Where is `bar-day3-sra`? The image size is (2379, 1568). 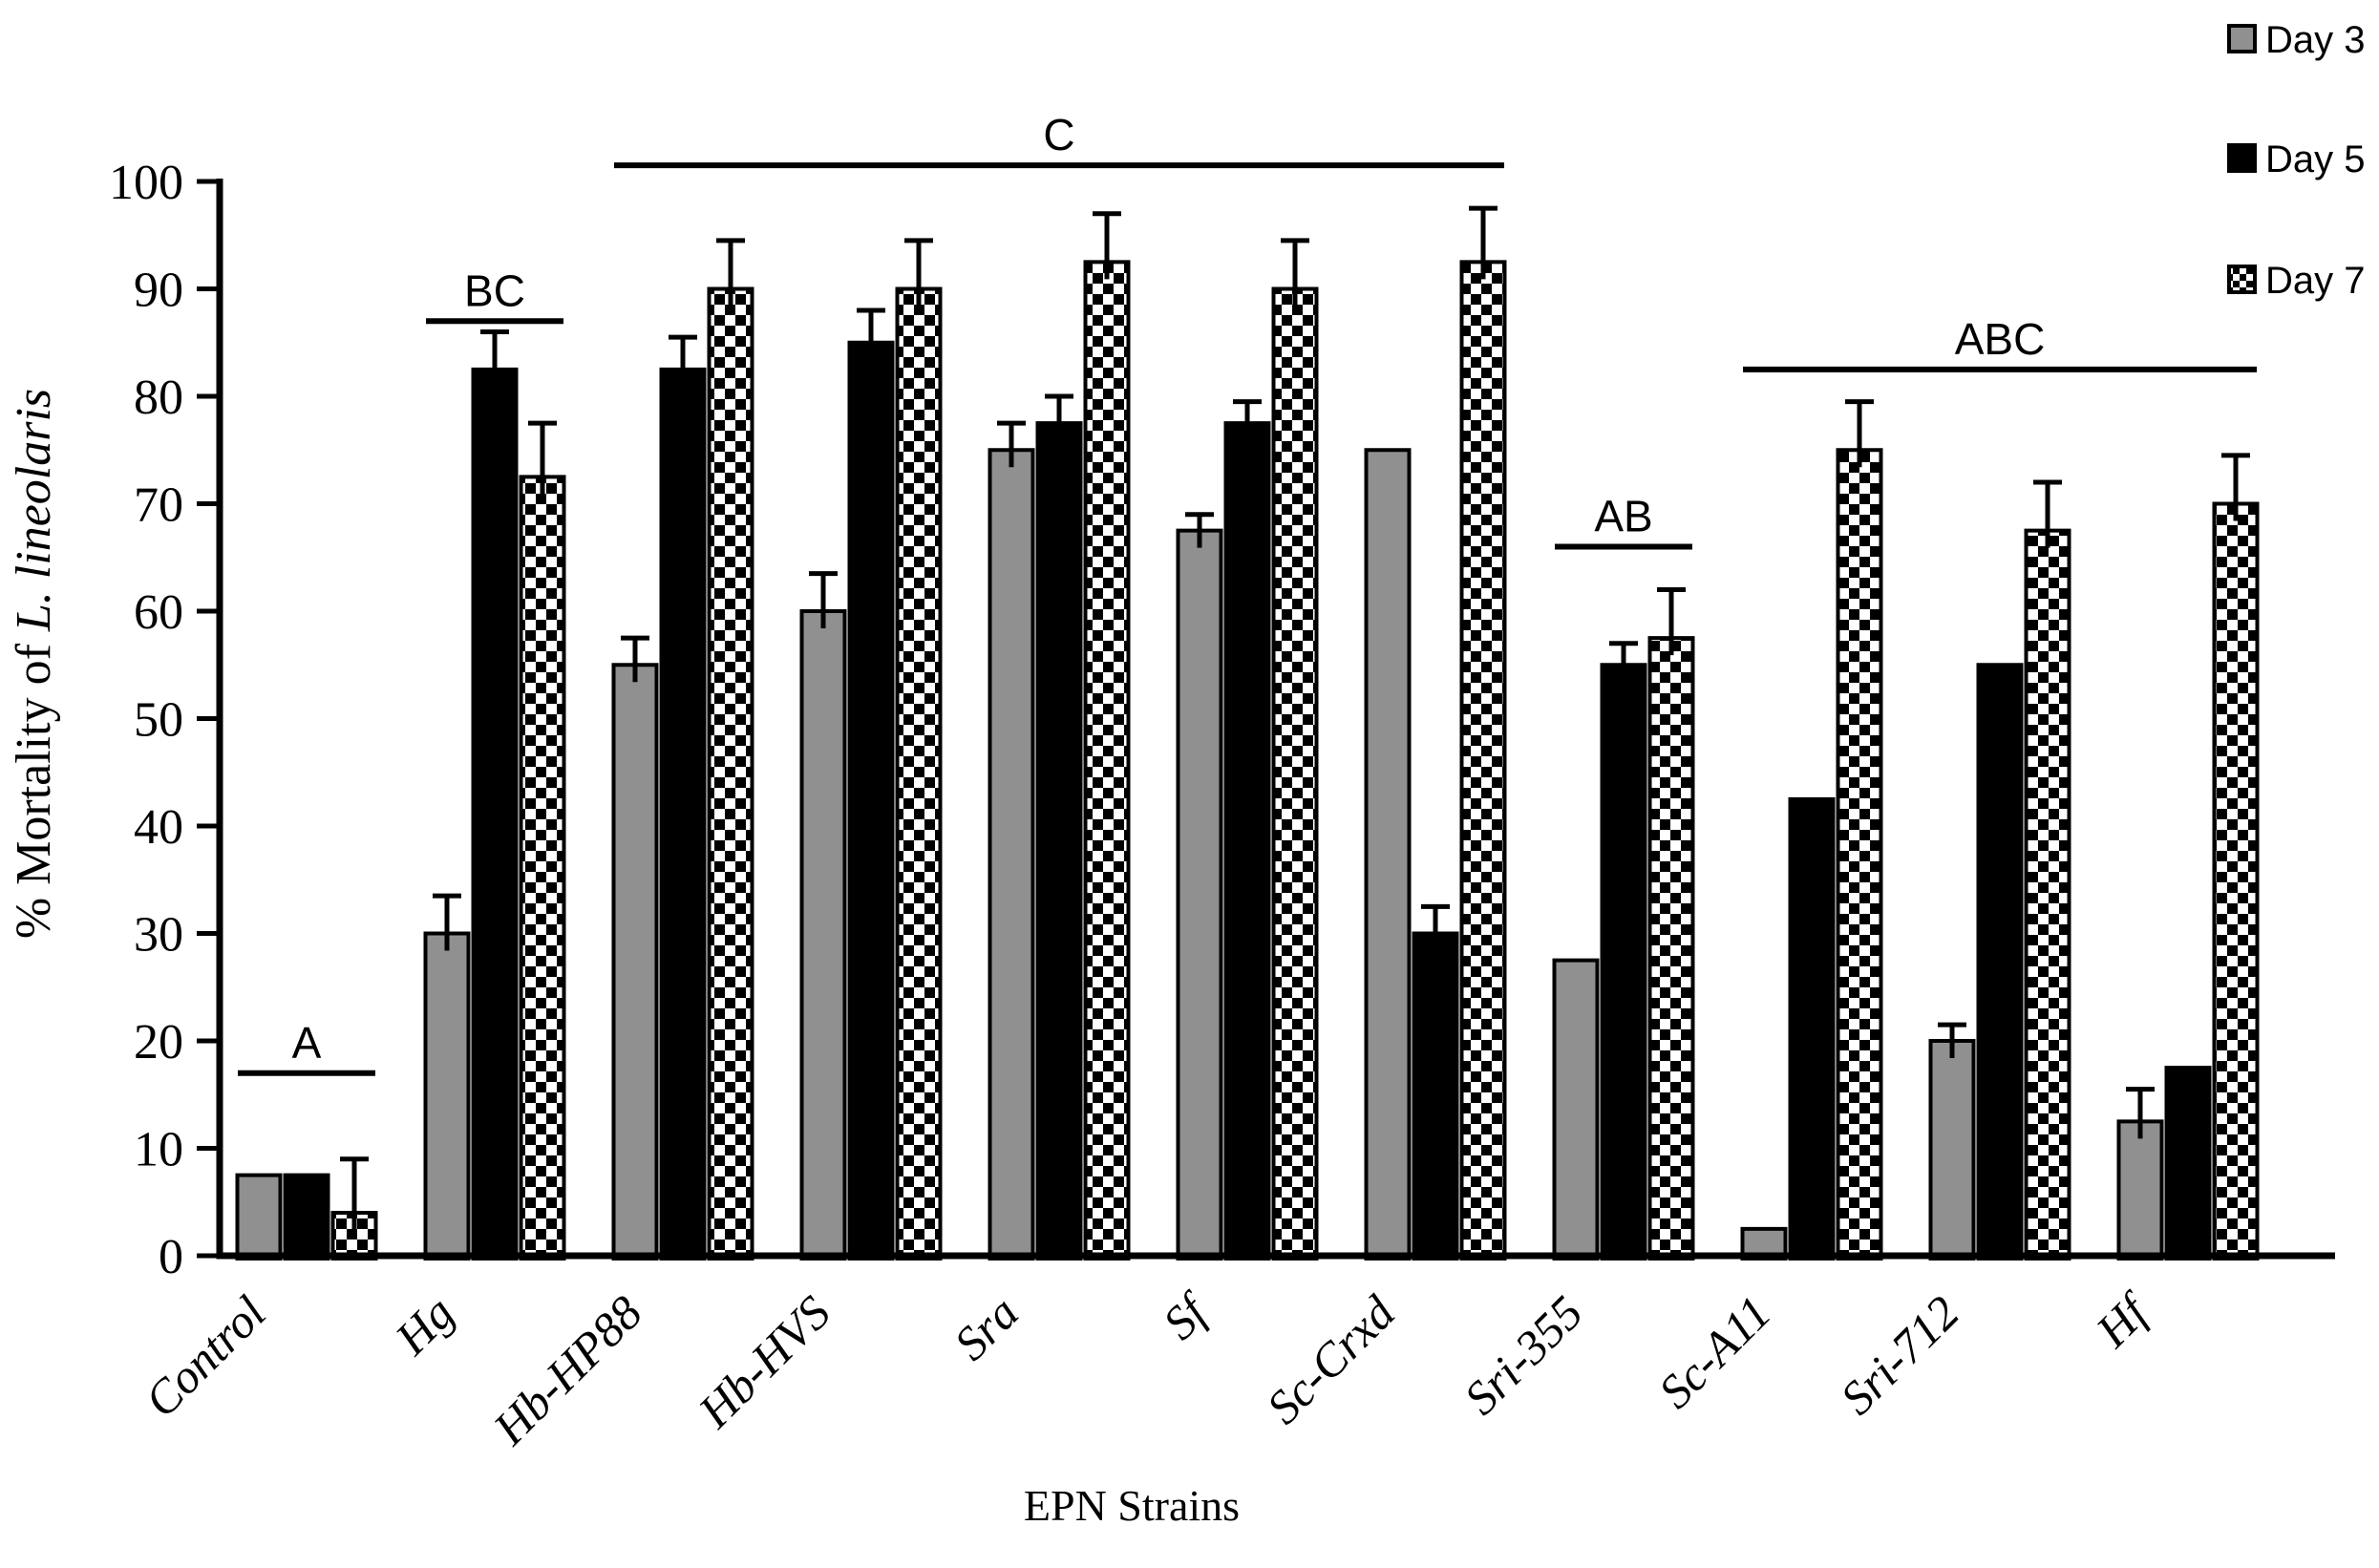
bar-day3-sra is located at coordinates (1012, 854).